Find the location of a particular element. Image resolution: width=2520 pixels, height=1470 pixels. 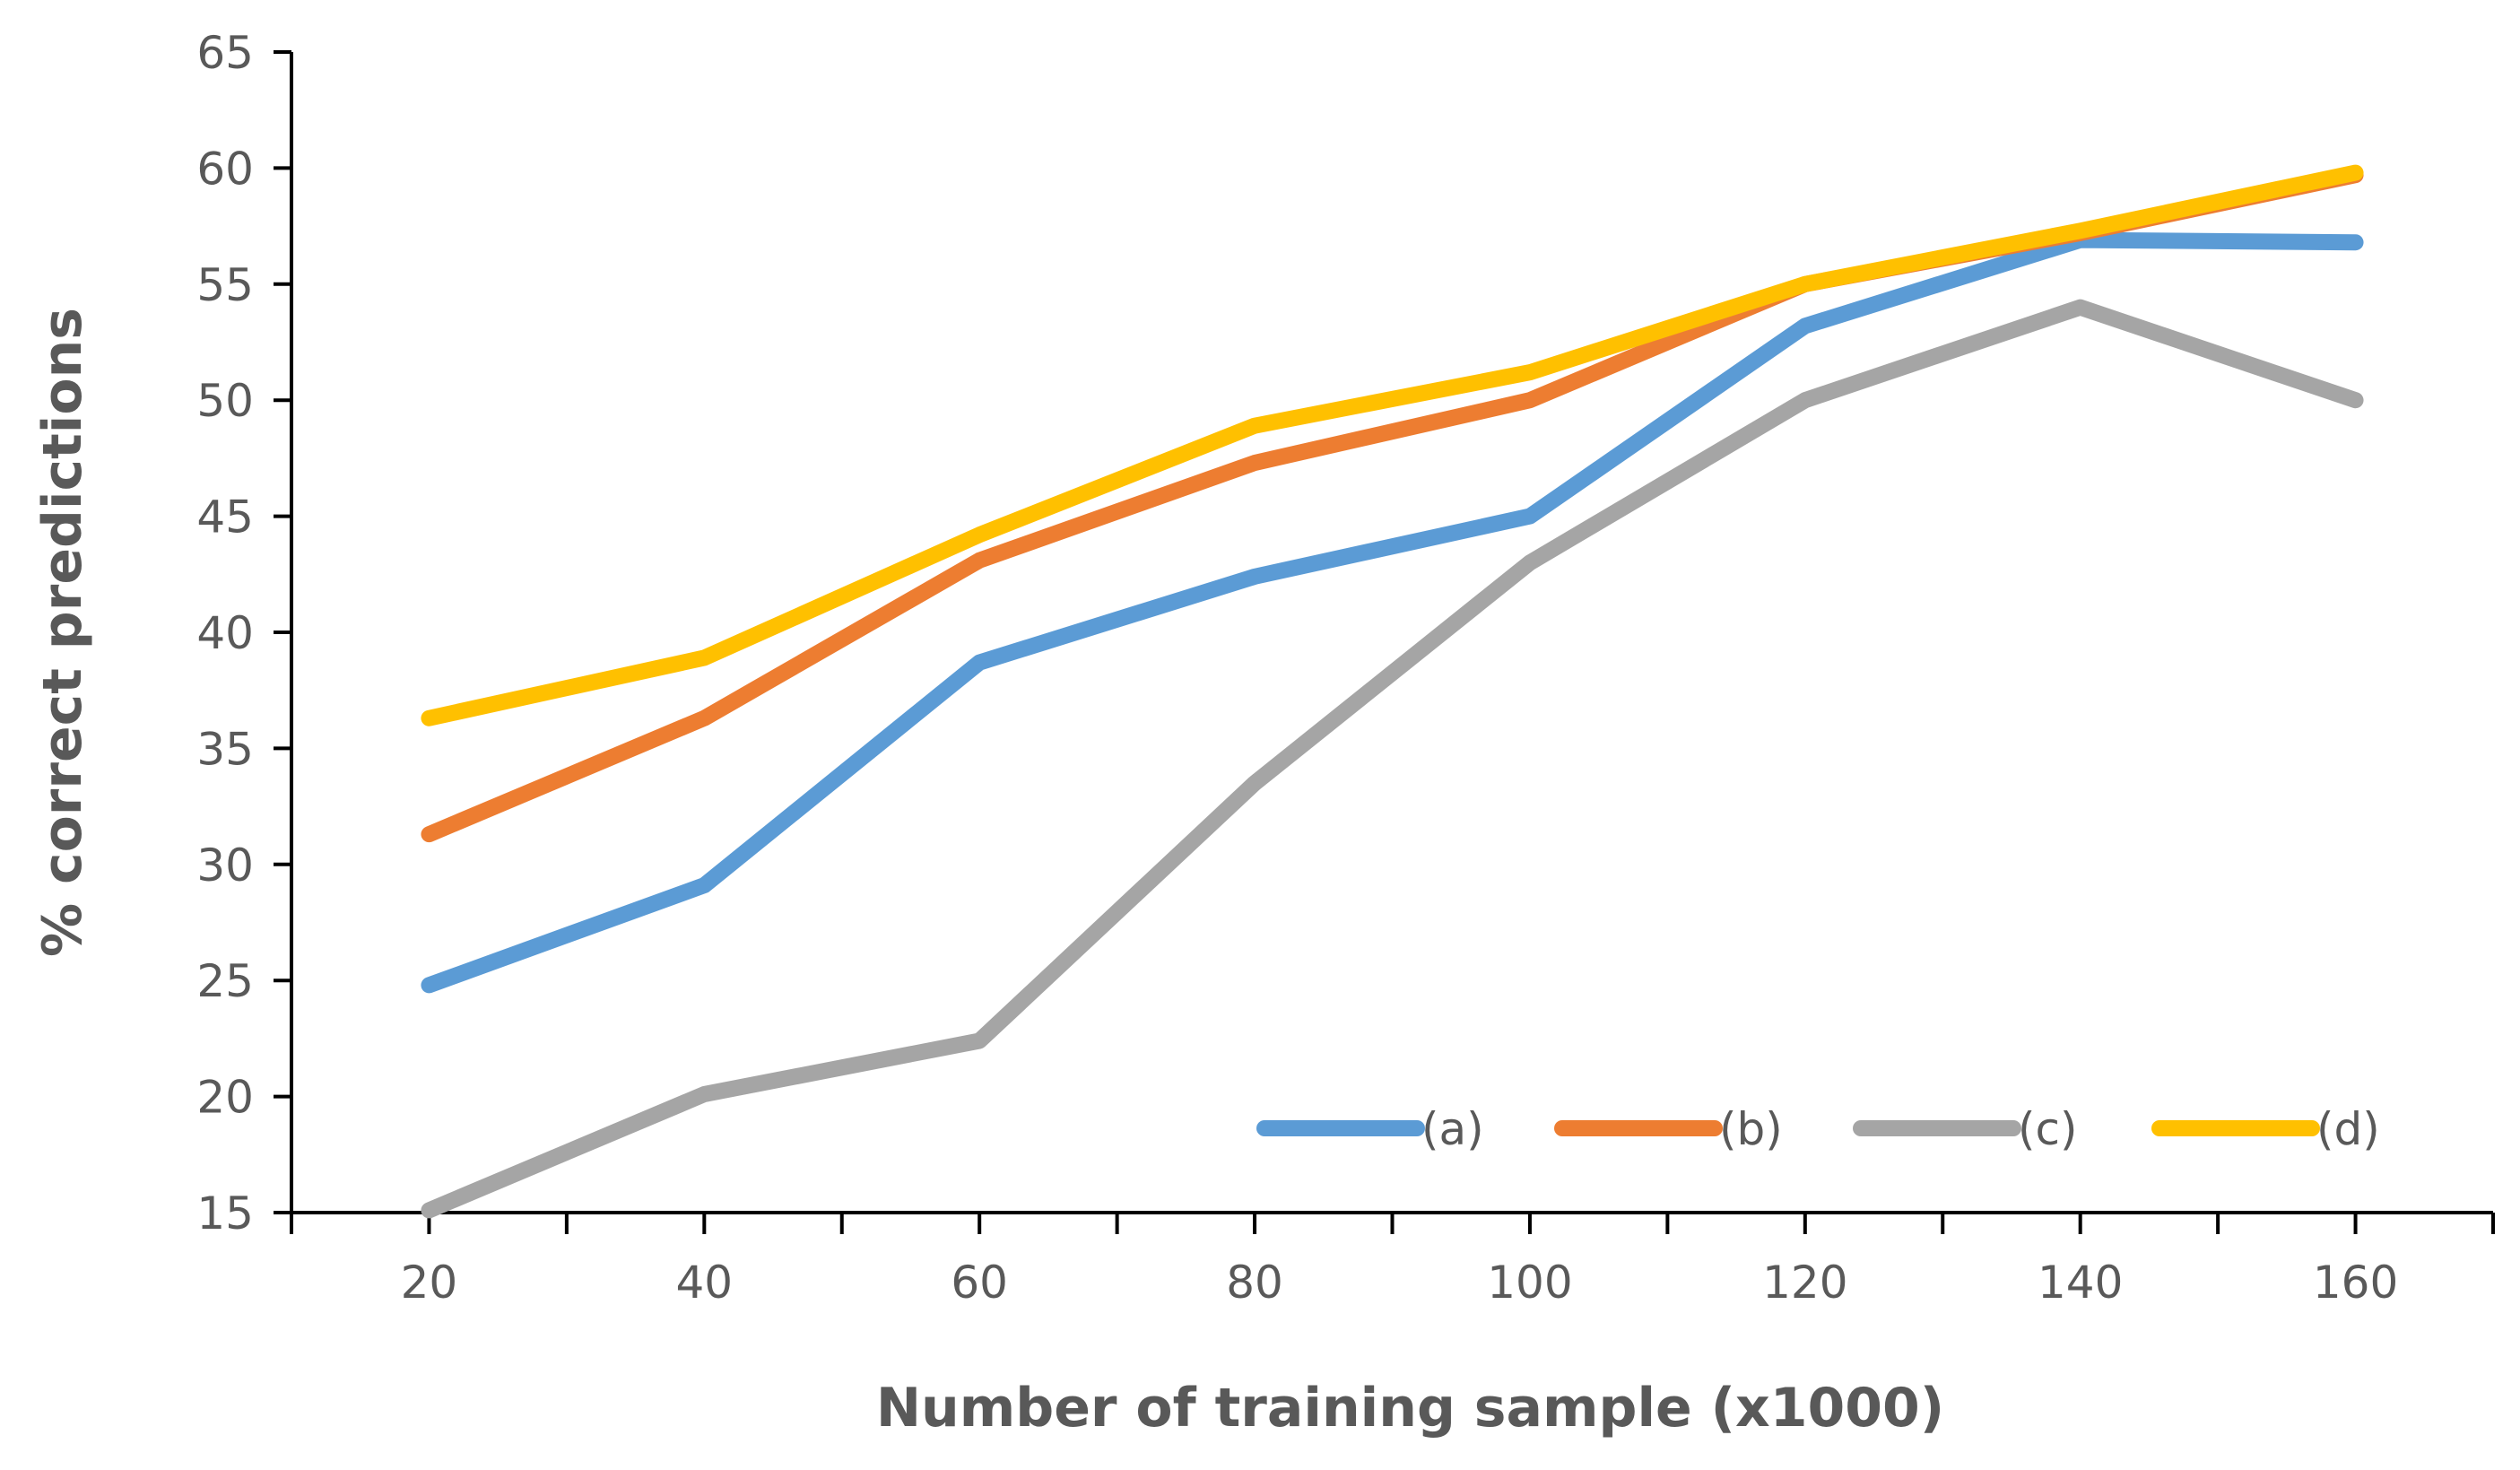

x-tick-label: 120 is located at coordinates (1805, 1283).